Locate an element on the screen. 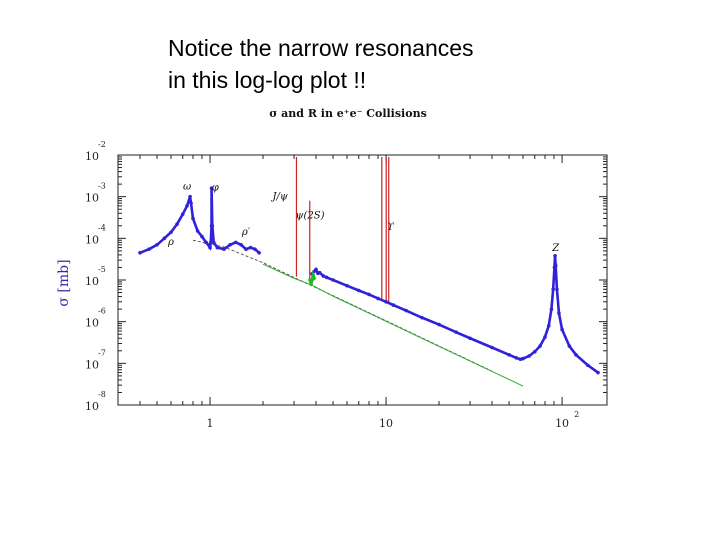  resonance-label: ω is located at coordinates (187, 186).